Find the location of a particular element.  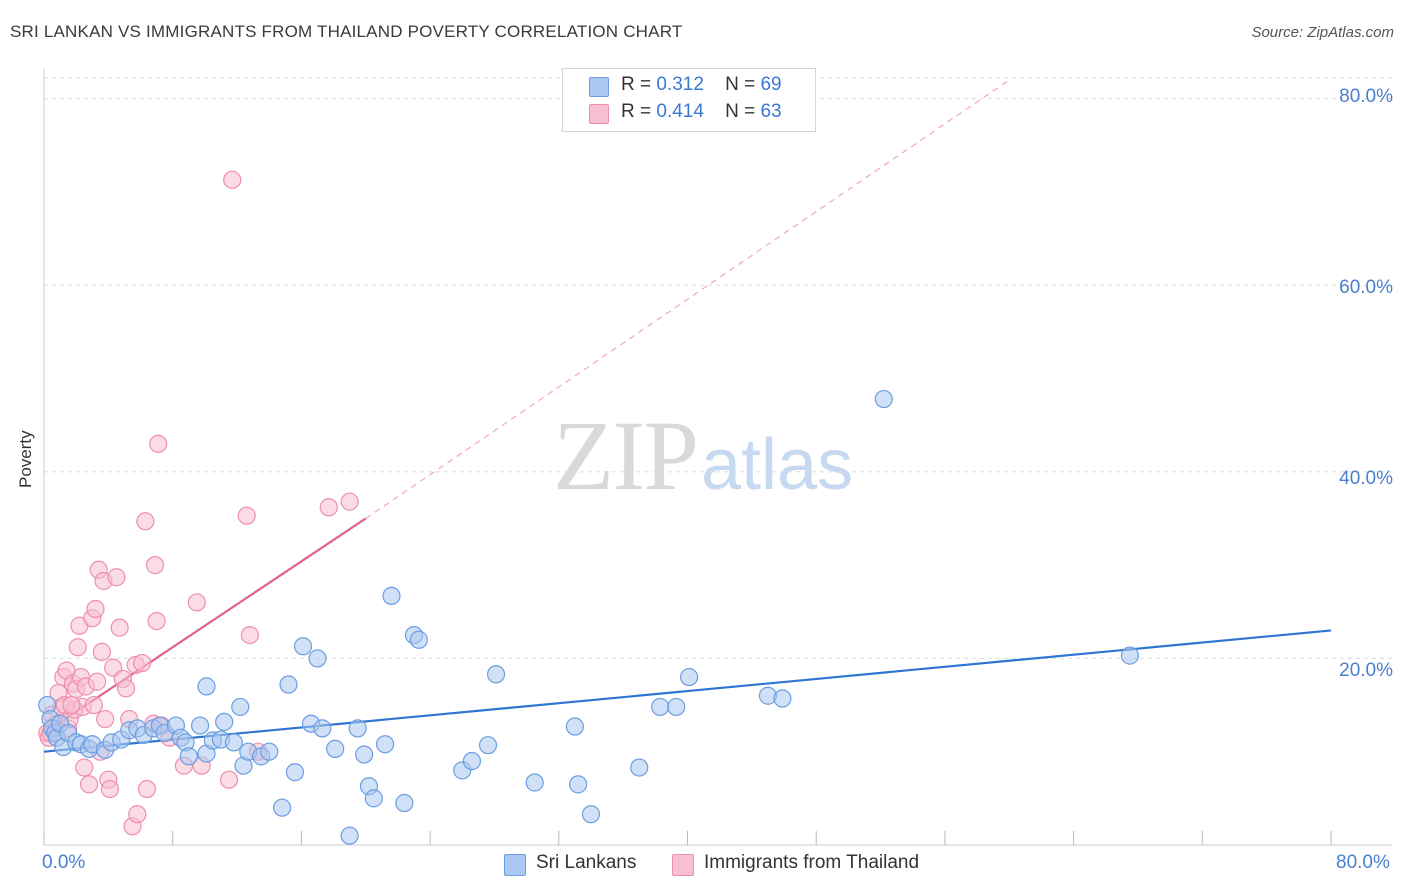

n-value: 63 is located at coordinates (771, 111).